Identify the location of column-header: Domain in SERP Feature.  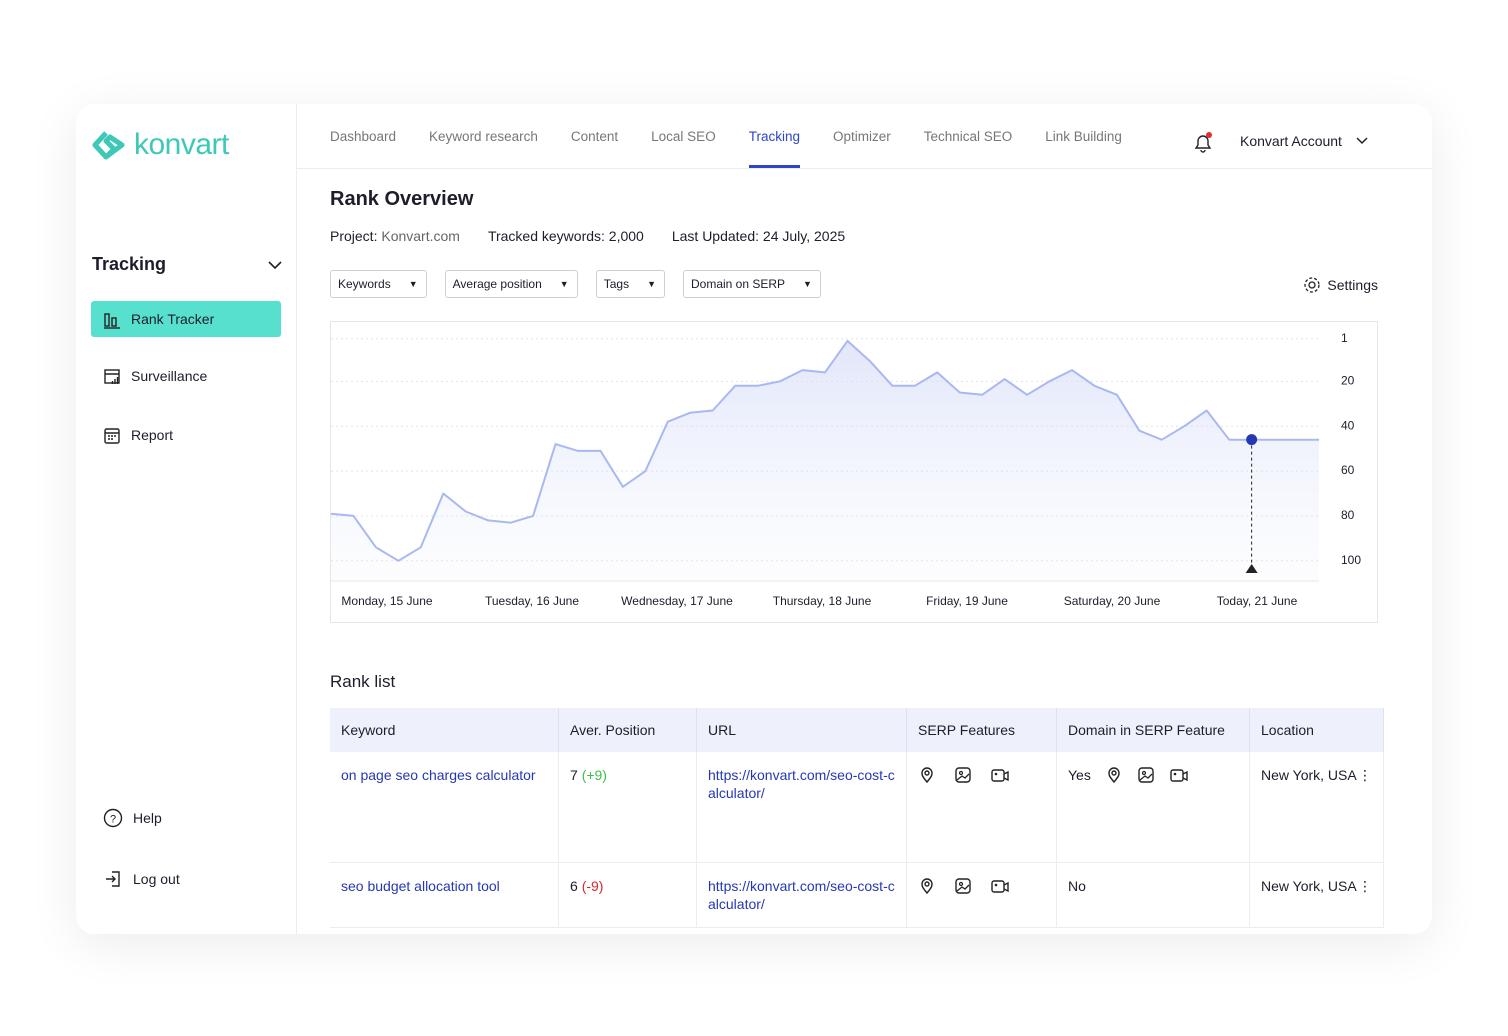
(1153, 730).